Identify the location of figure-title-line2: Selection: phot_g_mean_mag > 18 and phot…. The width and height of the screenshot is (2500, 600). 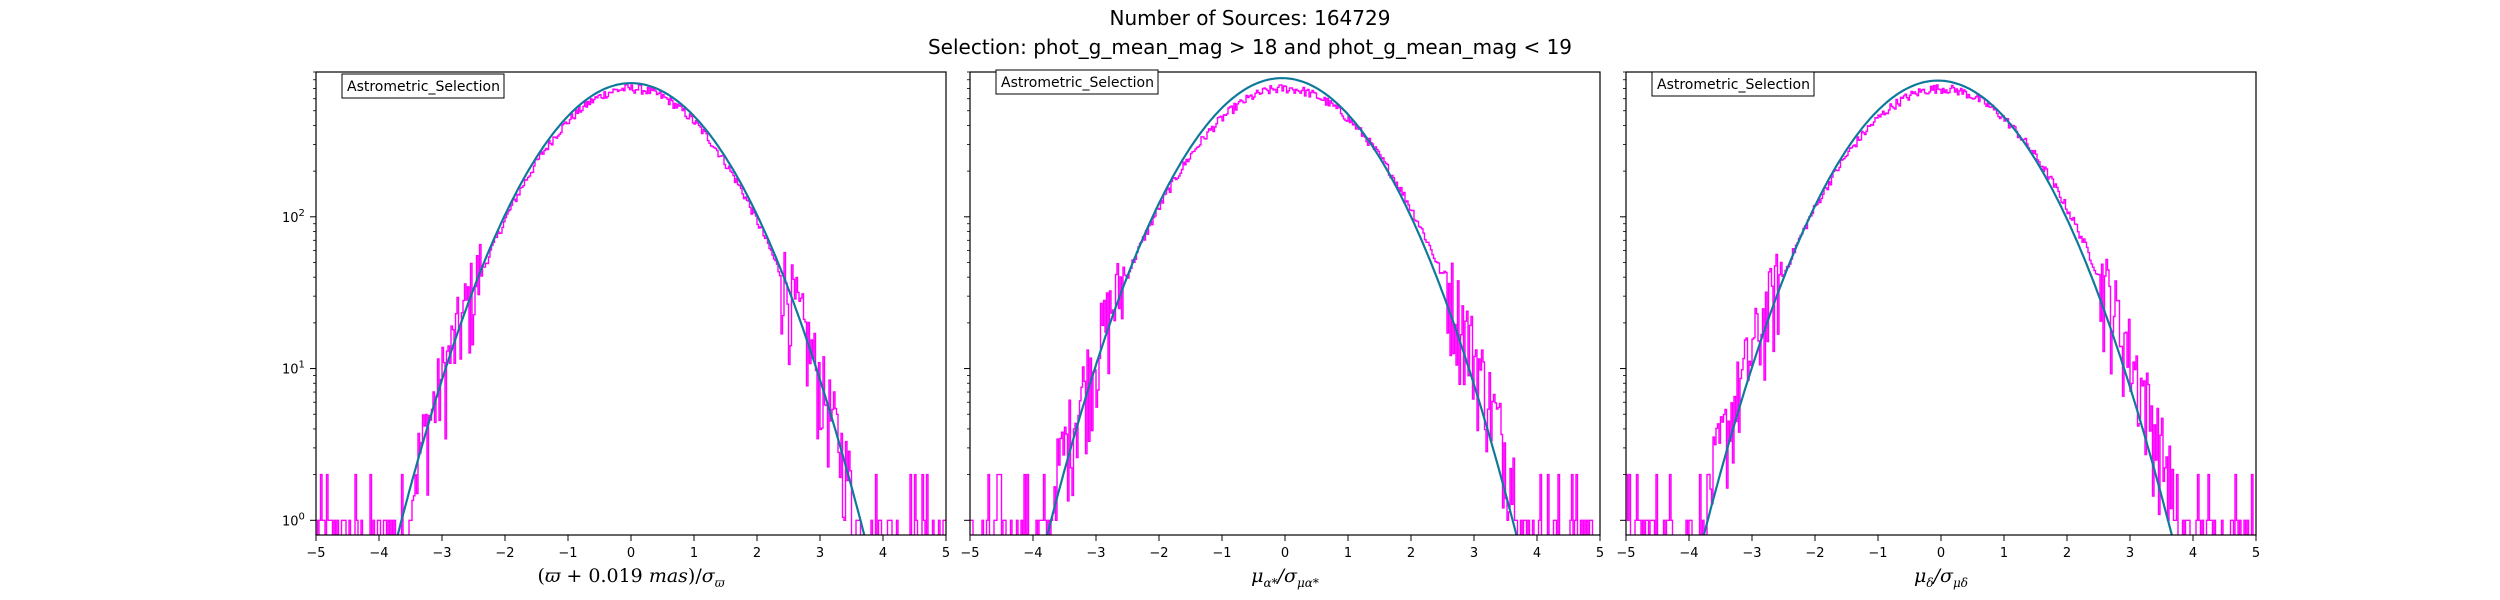
(1250, 47).